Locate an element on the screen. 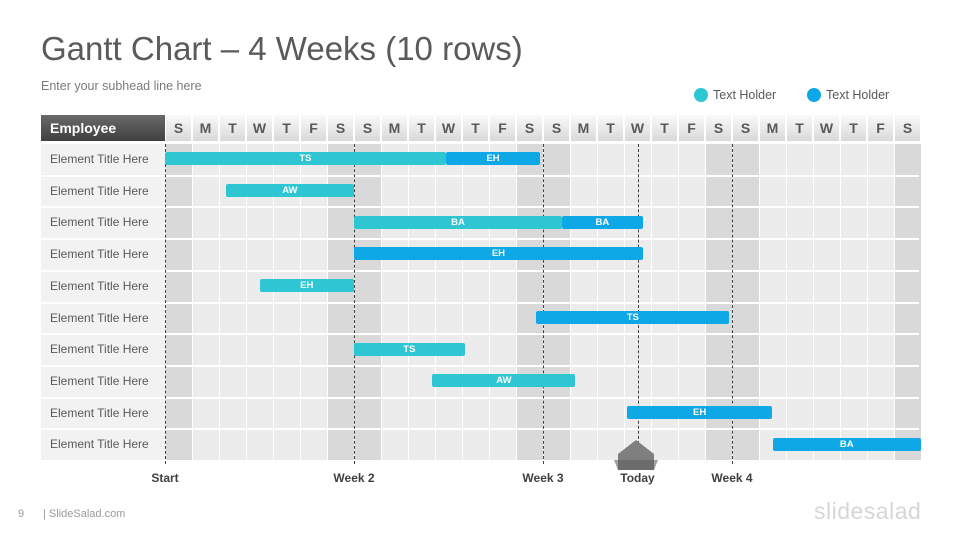 Image resolution: width=960 pixels, height=540 pixels. day-header-20: S is located at coordinates (718, 128).